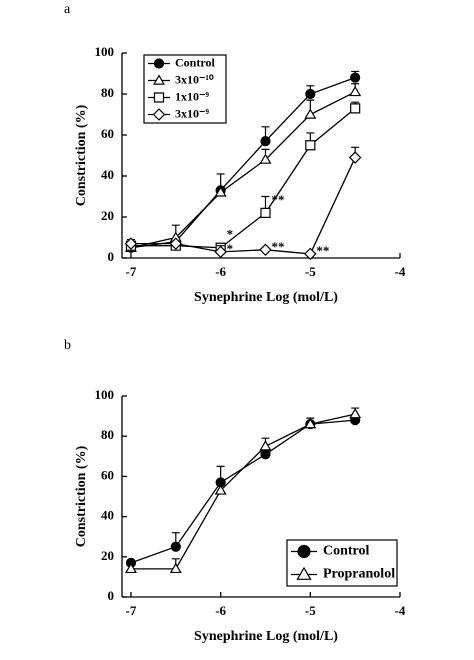 This screenshot has height=660, width=474. I want to click on panel-label: b, so click(67, 345).